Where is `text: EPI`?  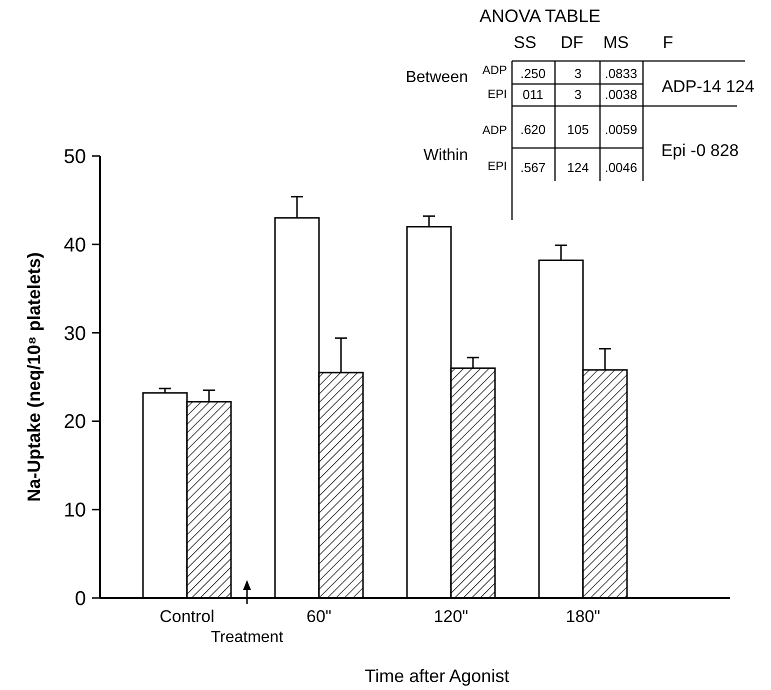 text: EPI is located at coordinates (497, 94).